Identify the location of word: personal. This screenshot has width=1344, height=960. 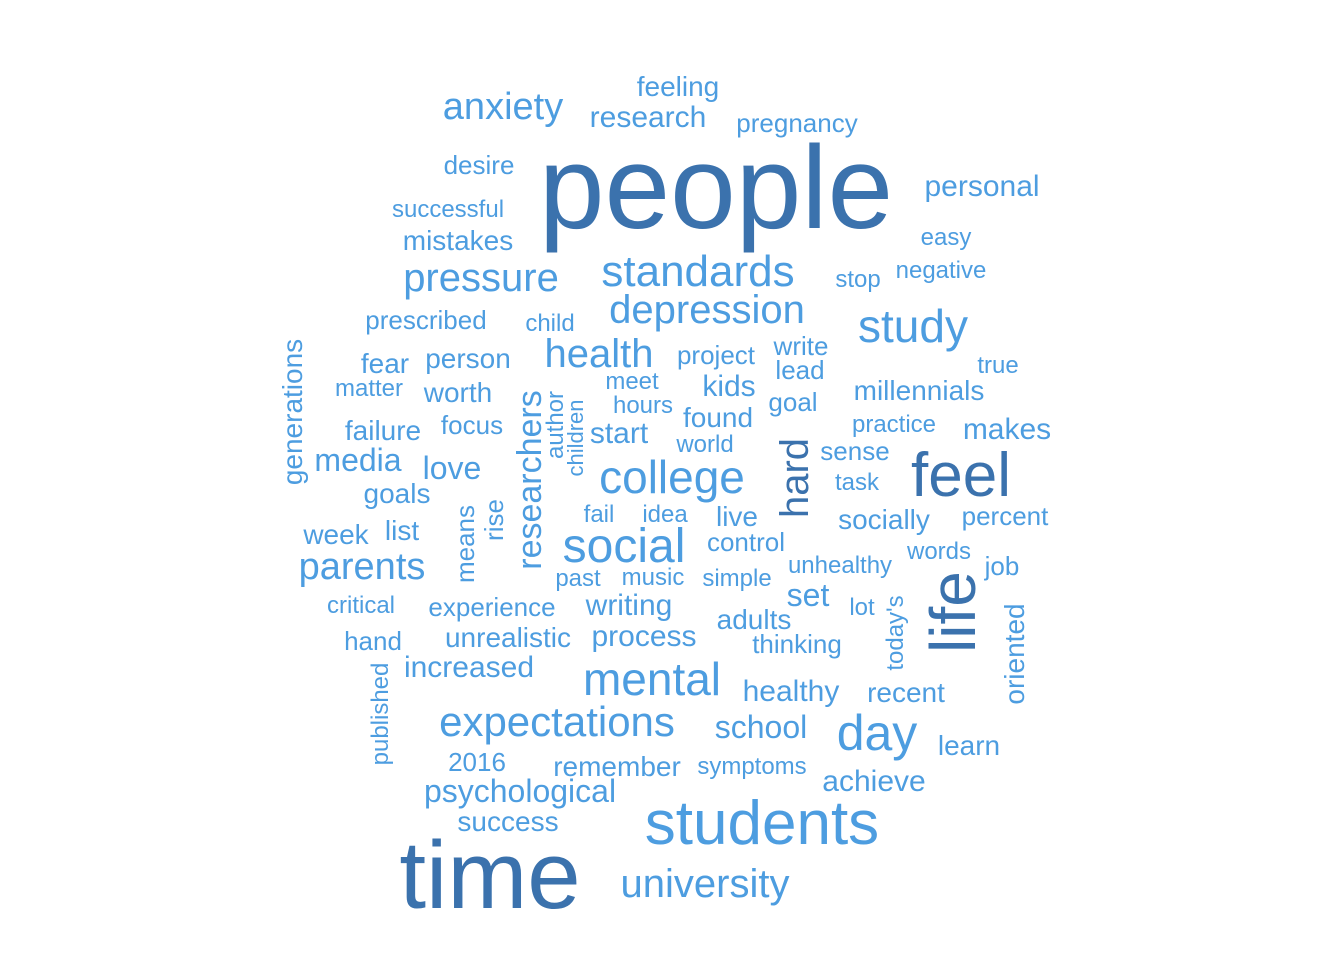
(982, 186).